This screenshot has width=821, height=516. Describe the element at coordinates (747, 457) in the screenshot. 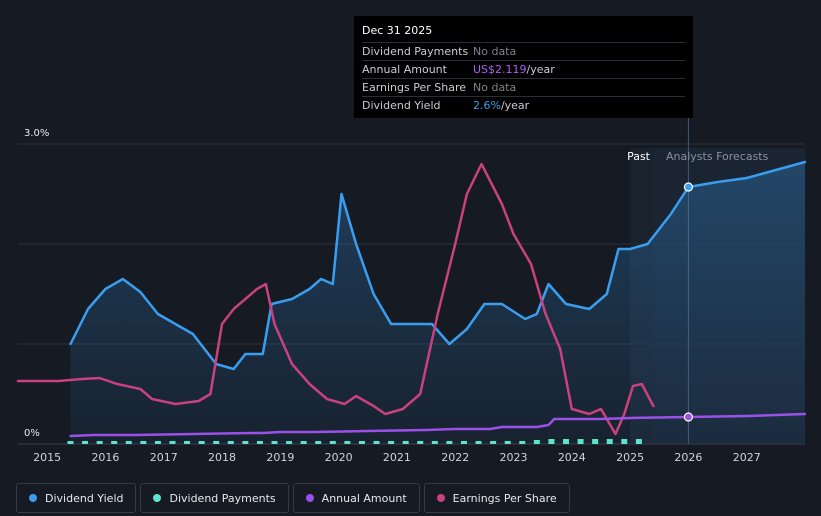

I see `x-tick-label: 2027` at that location.